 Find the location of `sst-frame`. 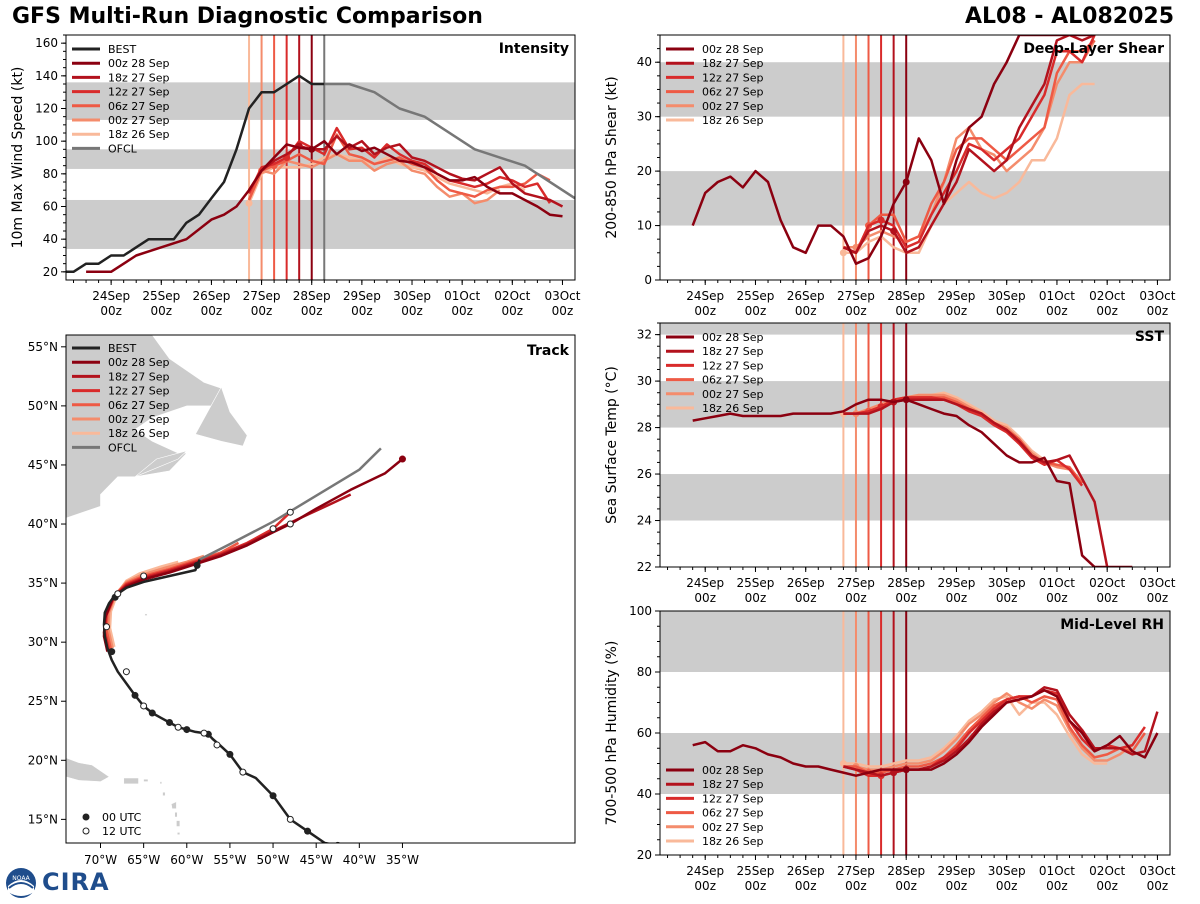

sst-frame is located at coordinates (915, 445).